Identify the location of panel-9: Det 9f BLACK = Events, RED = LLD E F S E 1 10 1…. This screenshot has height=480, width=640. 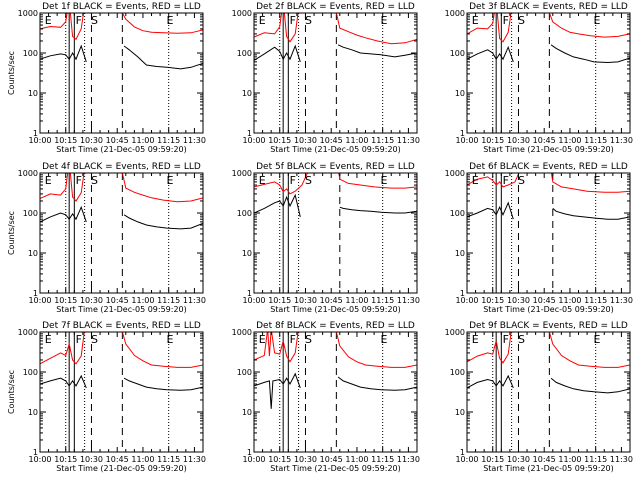
(539, 397).